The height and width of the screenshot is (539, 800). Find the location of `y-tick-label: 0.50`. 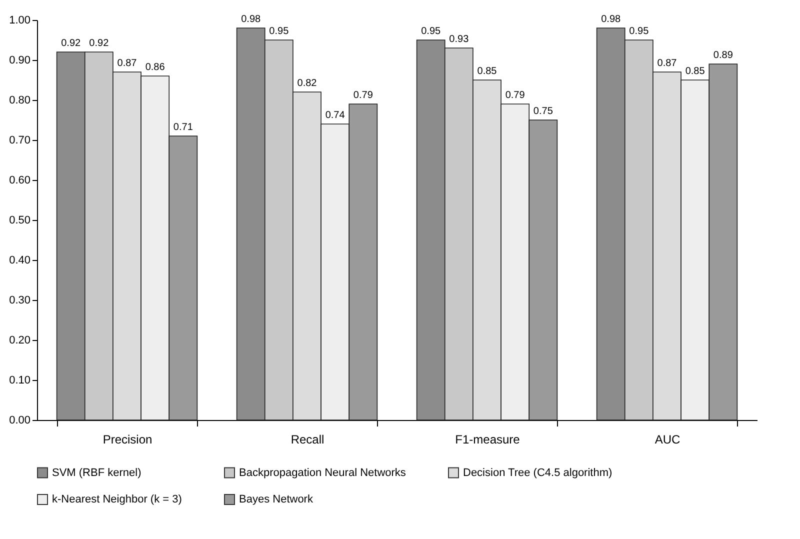

y-tick-label: 0.50 is located at coordinates (19, 220).